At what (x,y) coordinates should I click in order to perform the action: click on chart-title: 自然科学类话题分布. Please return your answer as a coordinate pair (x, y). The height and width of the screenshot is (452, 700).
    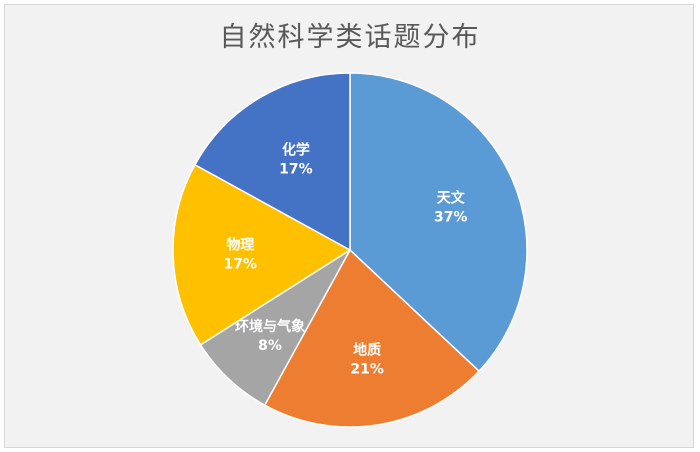
    Looking at the image, I should click on (350, 37).